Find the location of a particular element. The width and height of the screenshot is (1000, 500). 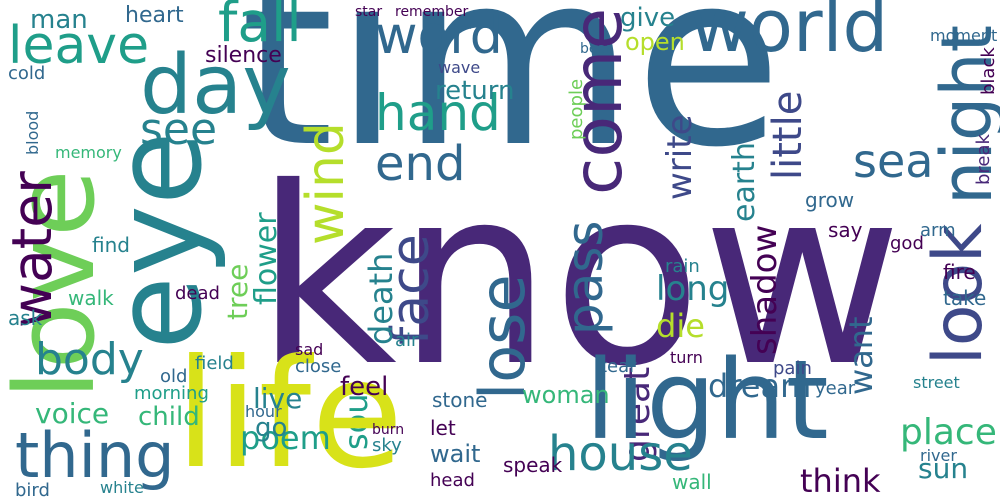

word-place: place is located at coordinates (948, 432).